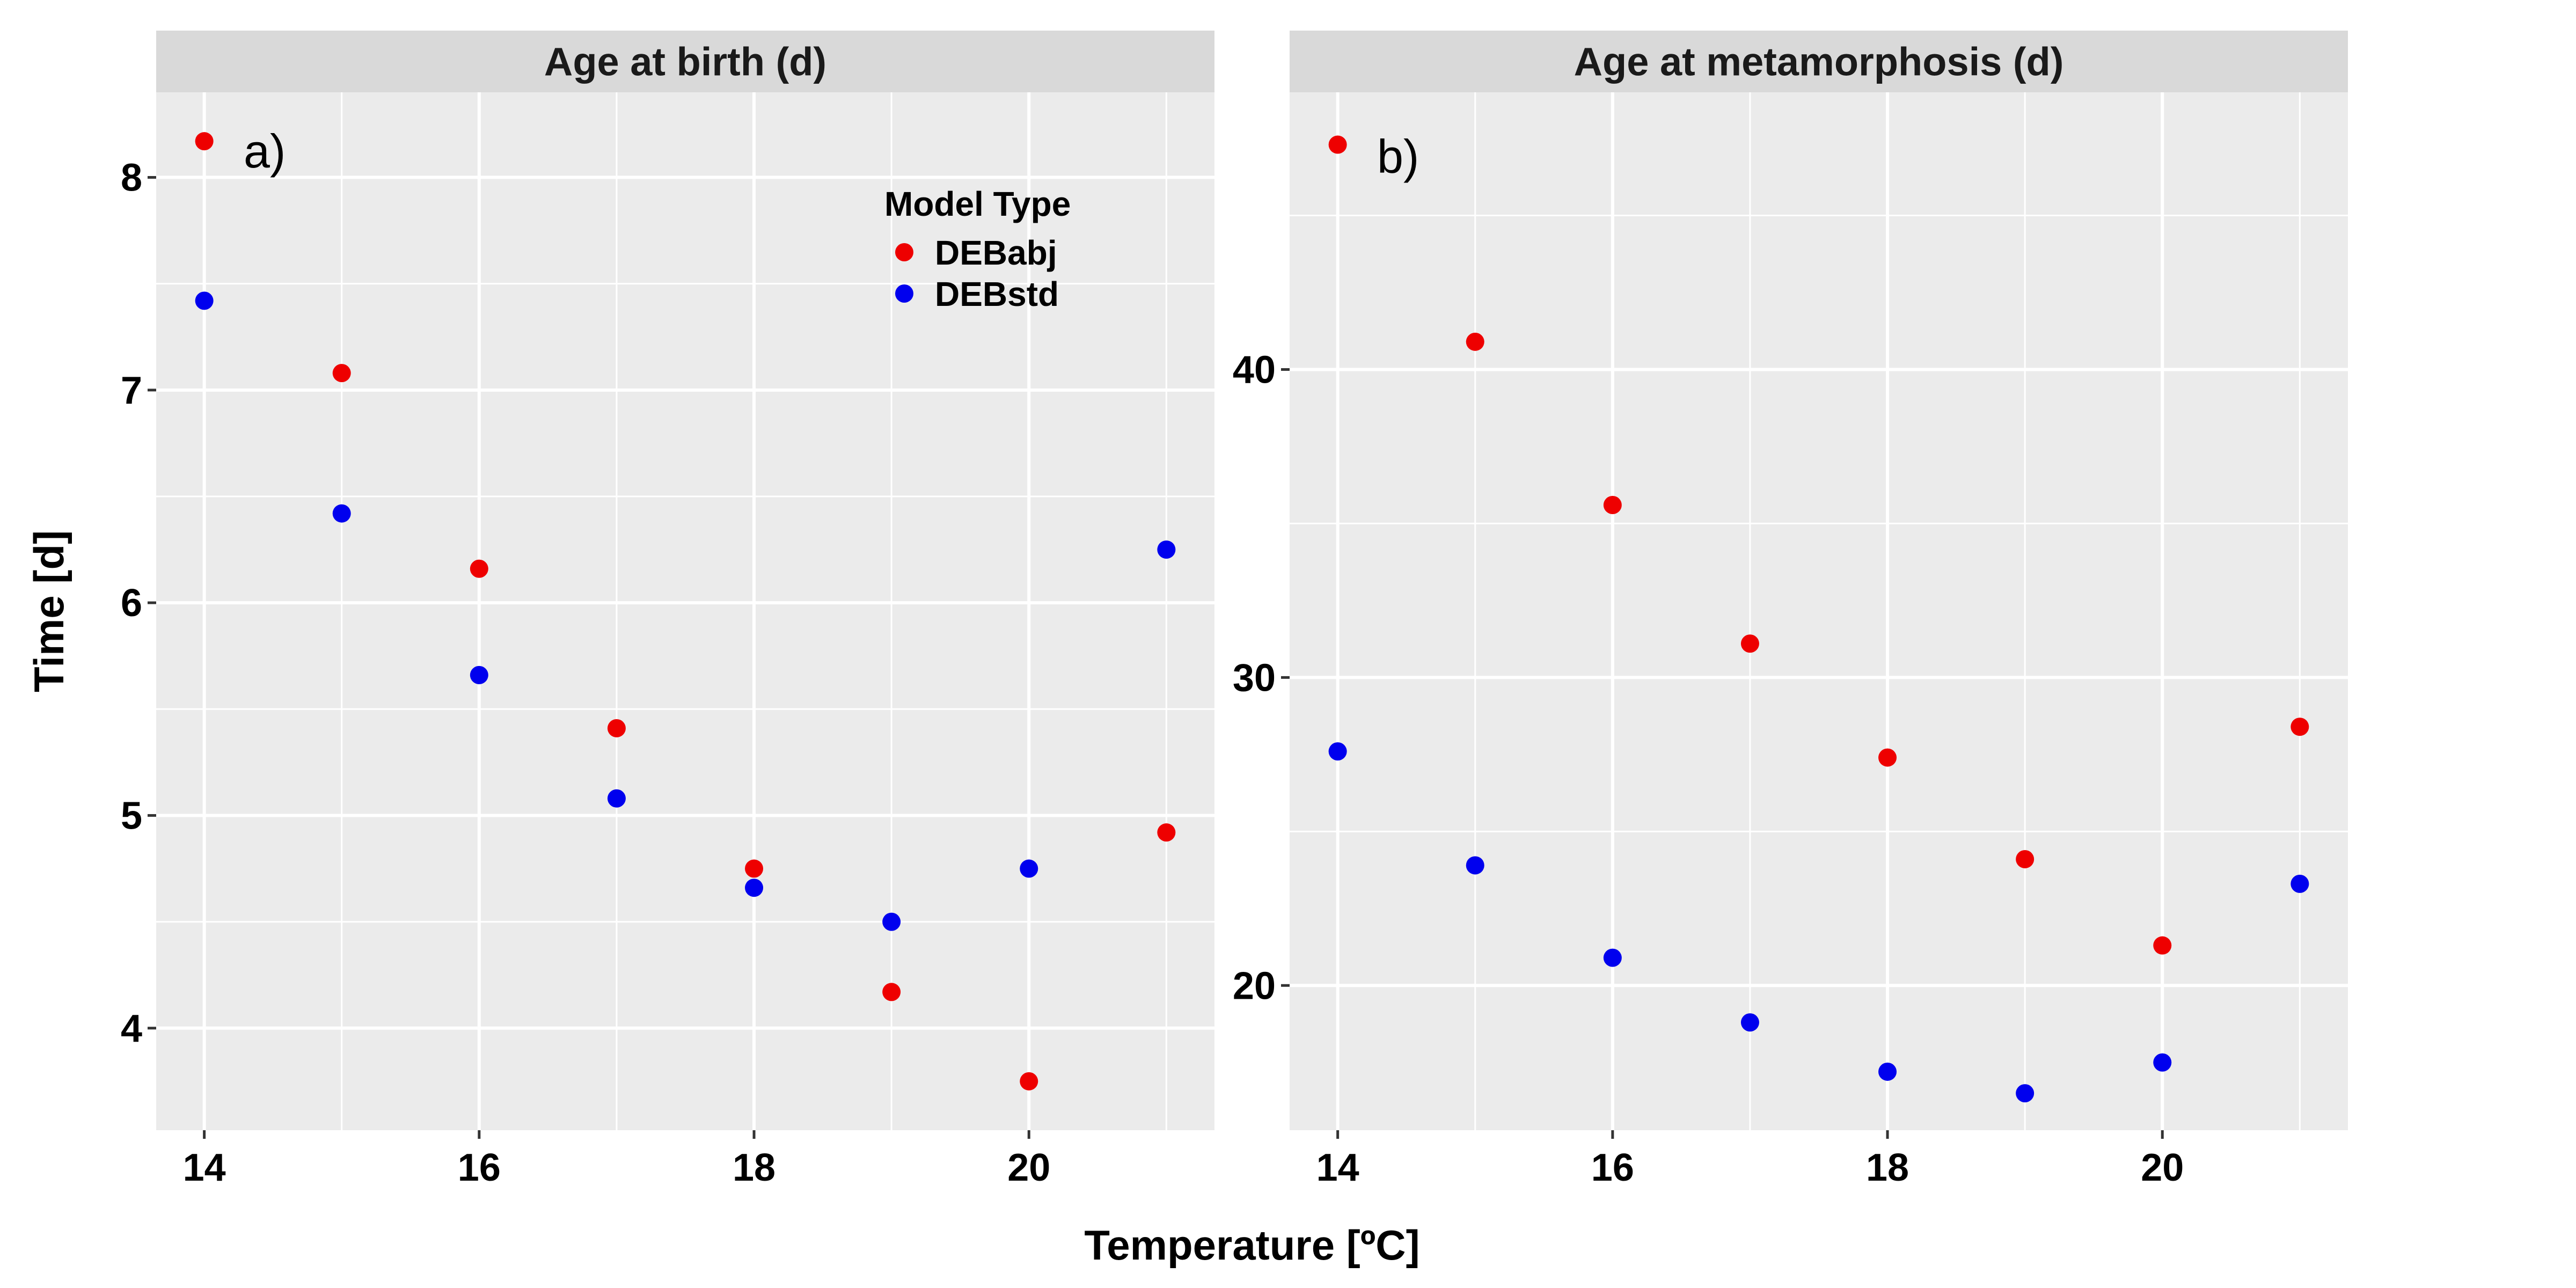  I want to click on panel-b-x-tick-label: 14, so click(1337, 1167).